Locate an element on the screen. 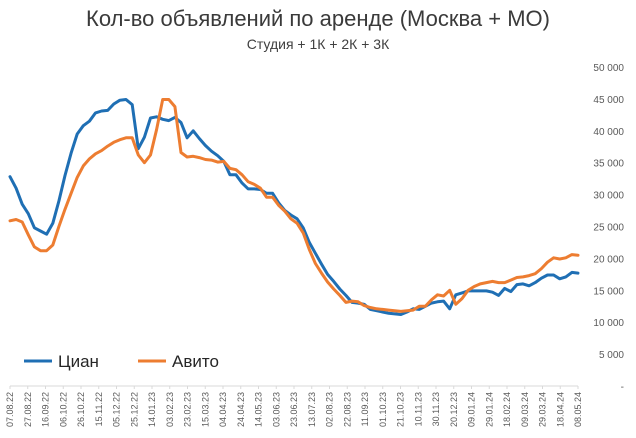 The image size is (636, 438). x-tick-label: 07.08.22 is located at coordinates (10, 409).